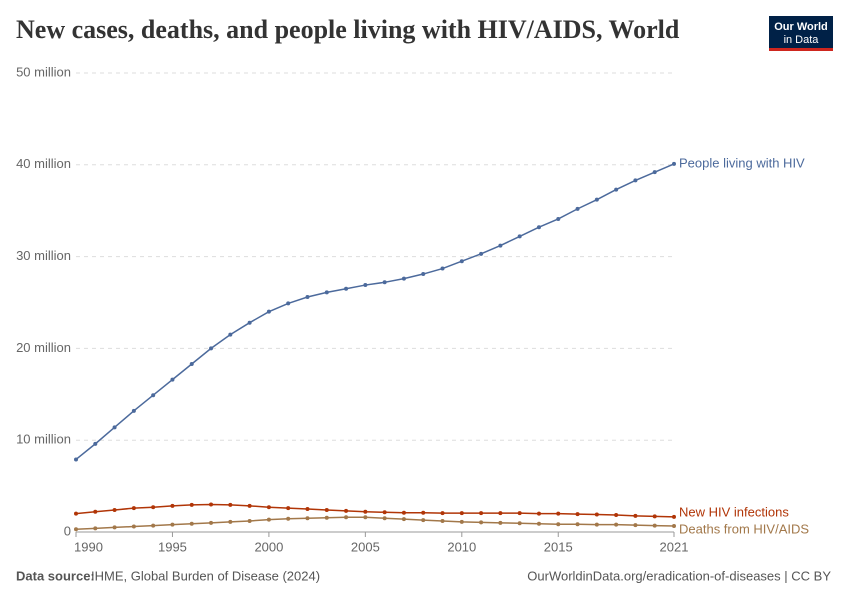 This screenshot has width=850, height=605. I want to click on y-tick-label: 40 million, so click(43, 163).